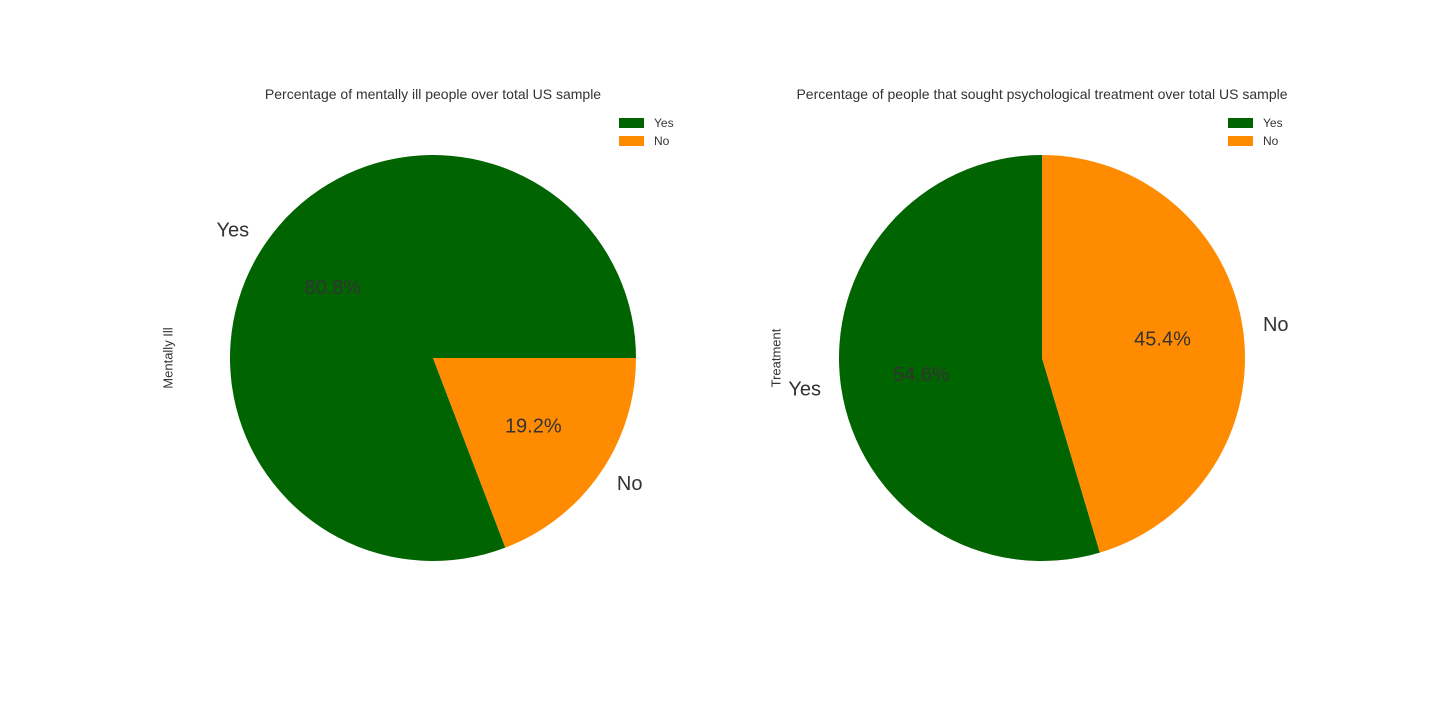 The width and height of the screenshot is (1440, 720). What do you see at coordinates (332, 288) in the screenshot?
I see `slice-percent-yes: 80.8%` at bounding box center [332, 288].